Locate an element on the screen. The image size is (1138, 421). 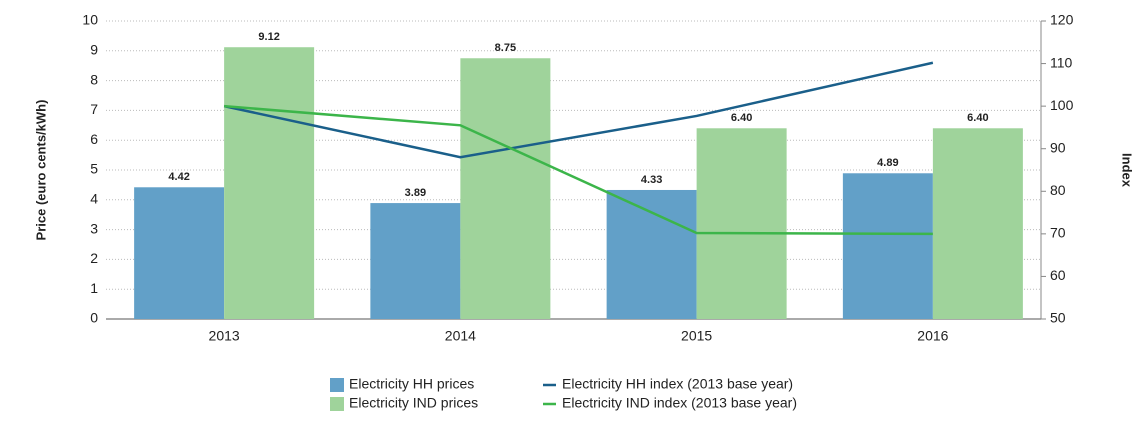
y2-tick-label: 120 is located at coordinates (1062, 20).